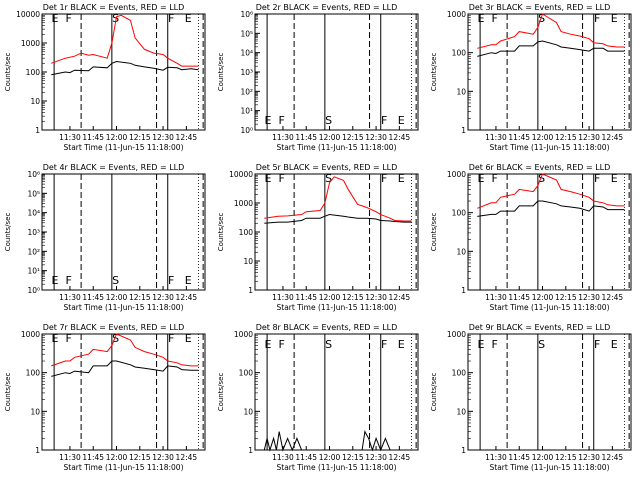 This screenshot has width=640, height=480. I want to click on y-tick-label: 10³, so click(33, 232).